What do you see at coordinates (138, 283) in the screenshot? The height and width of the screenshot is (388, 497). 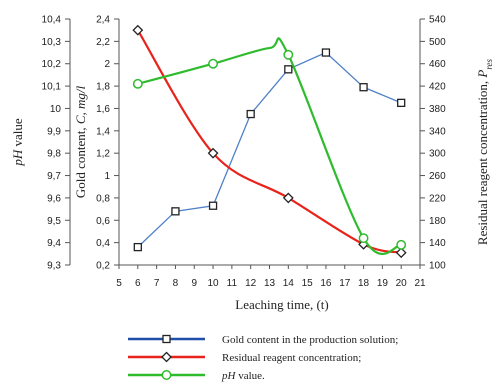 I see `x-tick-label: 6` at bounding box center [138, 283].